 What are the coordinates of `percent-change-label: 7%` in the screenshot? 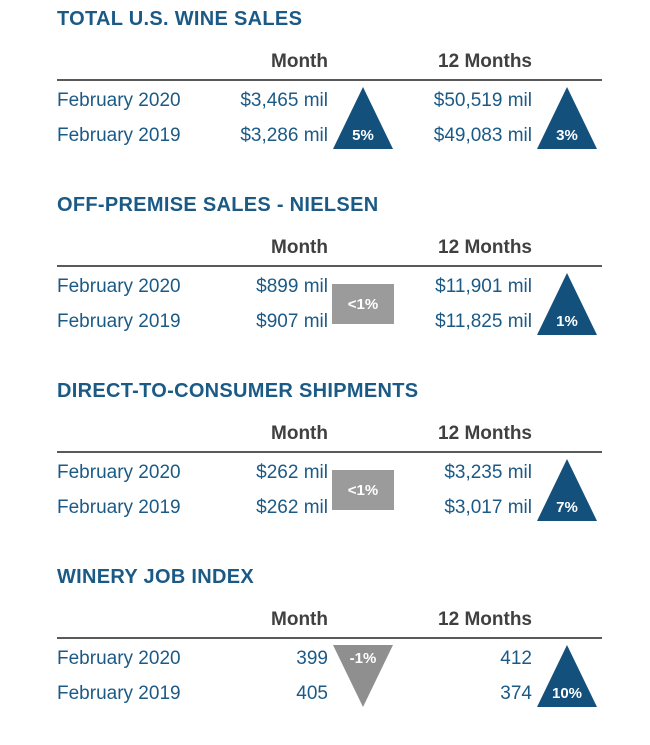 It's located at (567, 507).